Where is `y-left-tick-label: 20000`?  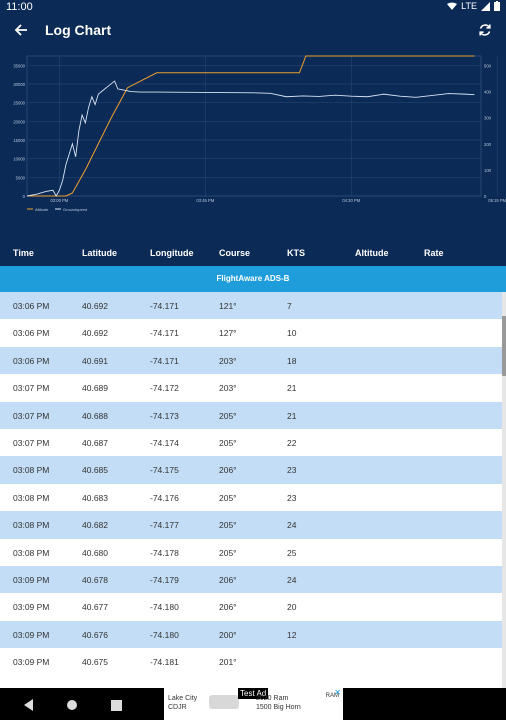
y-left-tick-label: 20000 is located at coordinates (19, 121).